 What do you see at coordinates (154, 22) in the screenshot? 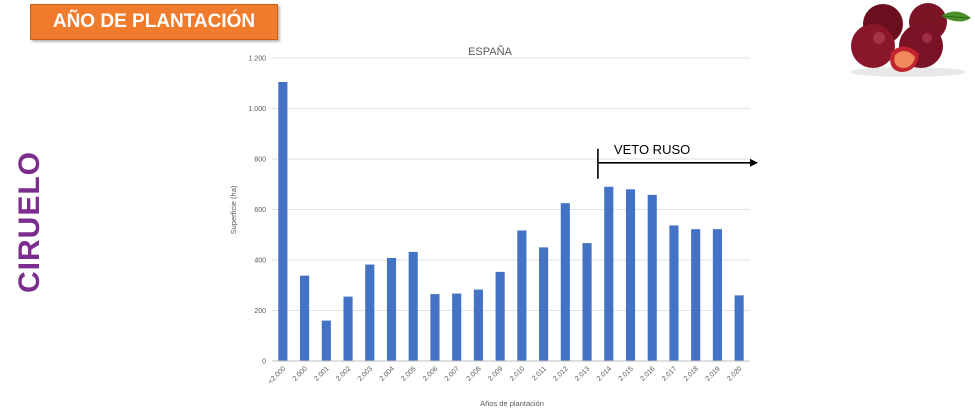
I see `page-title-banner: AÑO DE PLANTACIÓN` at bounding box center [154, 22].